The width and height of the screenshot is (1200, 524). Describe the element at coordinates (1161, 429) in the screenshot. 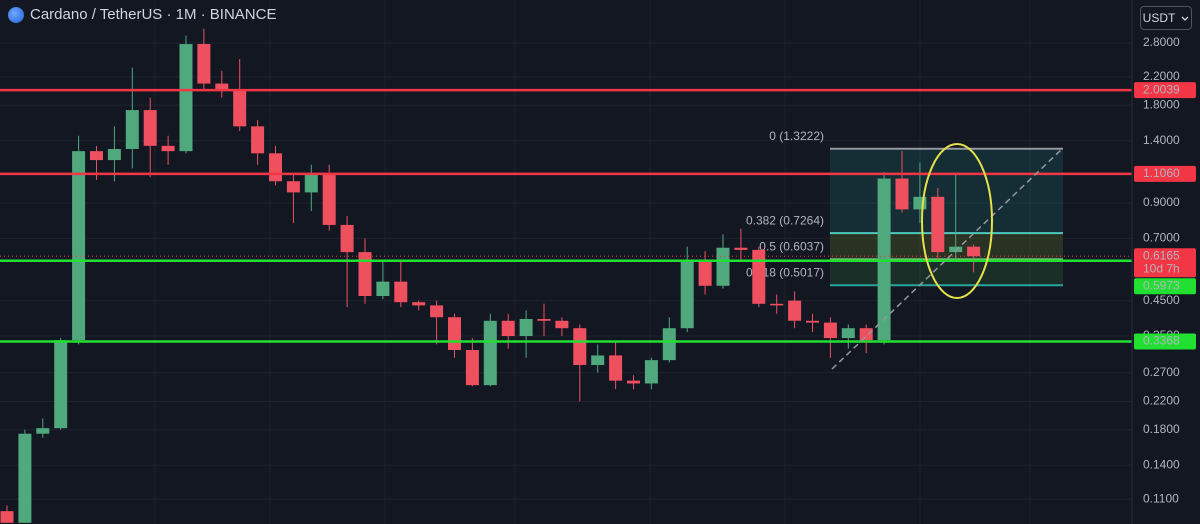

I see `y-tick-label: 0.1800` at that location.